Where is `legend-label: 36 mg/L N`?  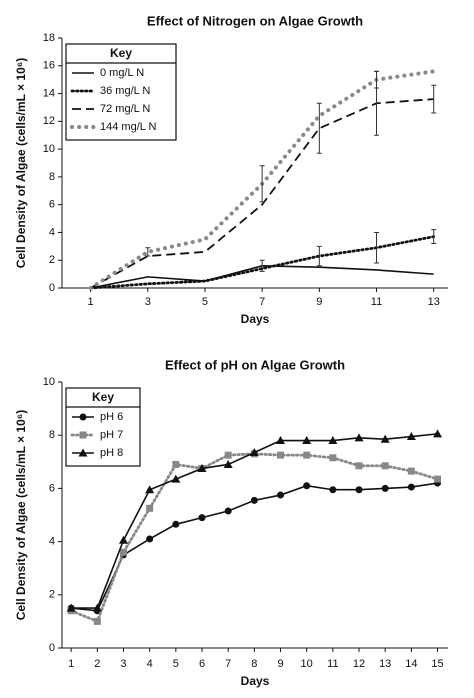
legend-label: 36 mg/L N is located at coordinates (125, 91).